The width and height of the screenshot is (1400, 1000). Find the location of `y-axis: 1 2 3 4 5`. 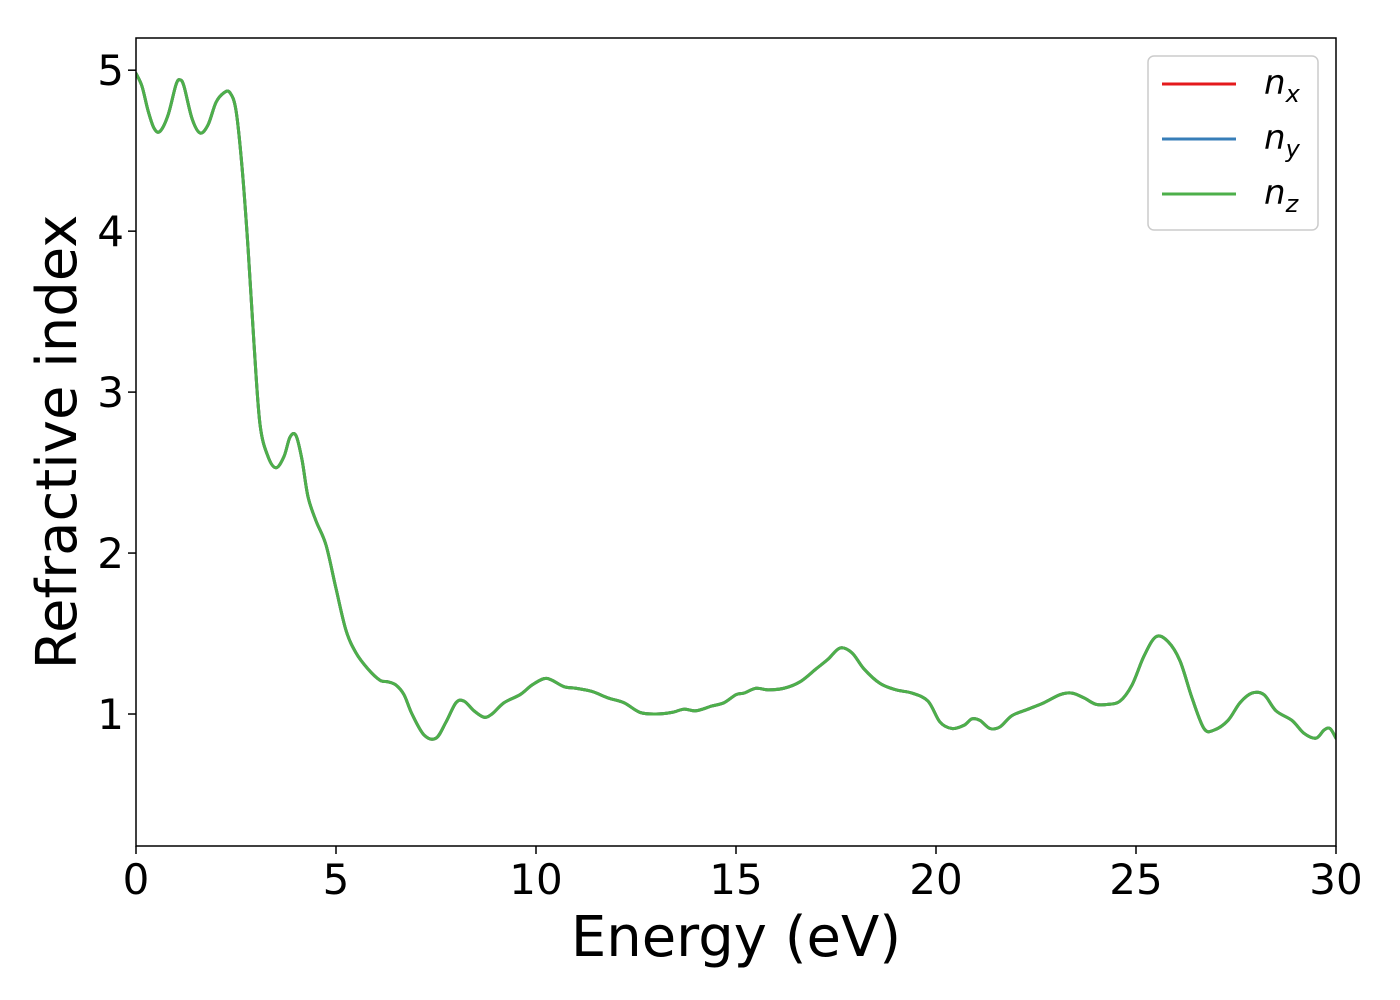

y-axis: 1 2 3 4 5 is located at coordinates (116, 392).